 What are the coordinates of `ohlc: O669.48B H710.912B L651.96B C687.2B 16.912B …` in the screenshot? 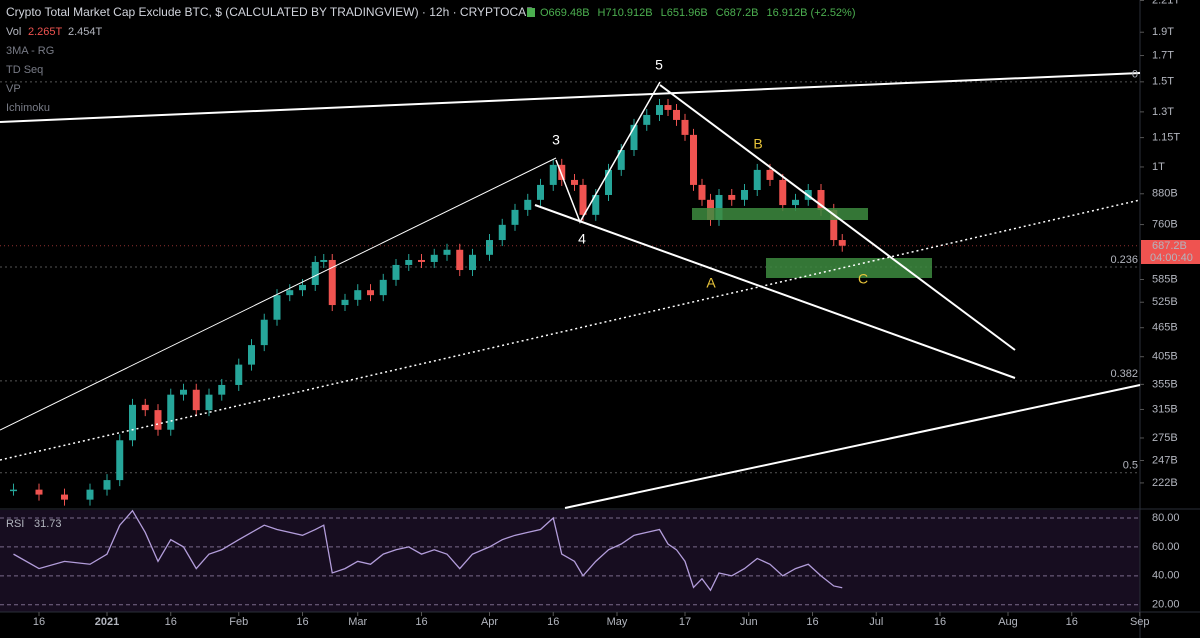 It's located at (698, 13).